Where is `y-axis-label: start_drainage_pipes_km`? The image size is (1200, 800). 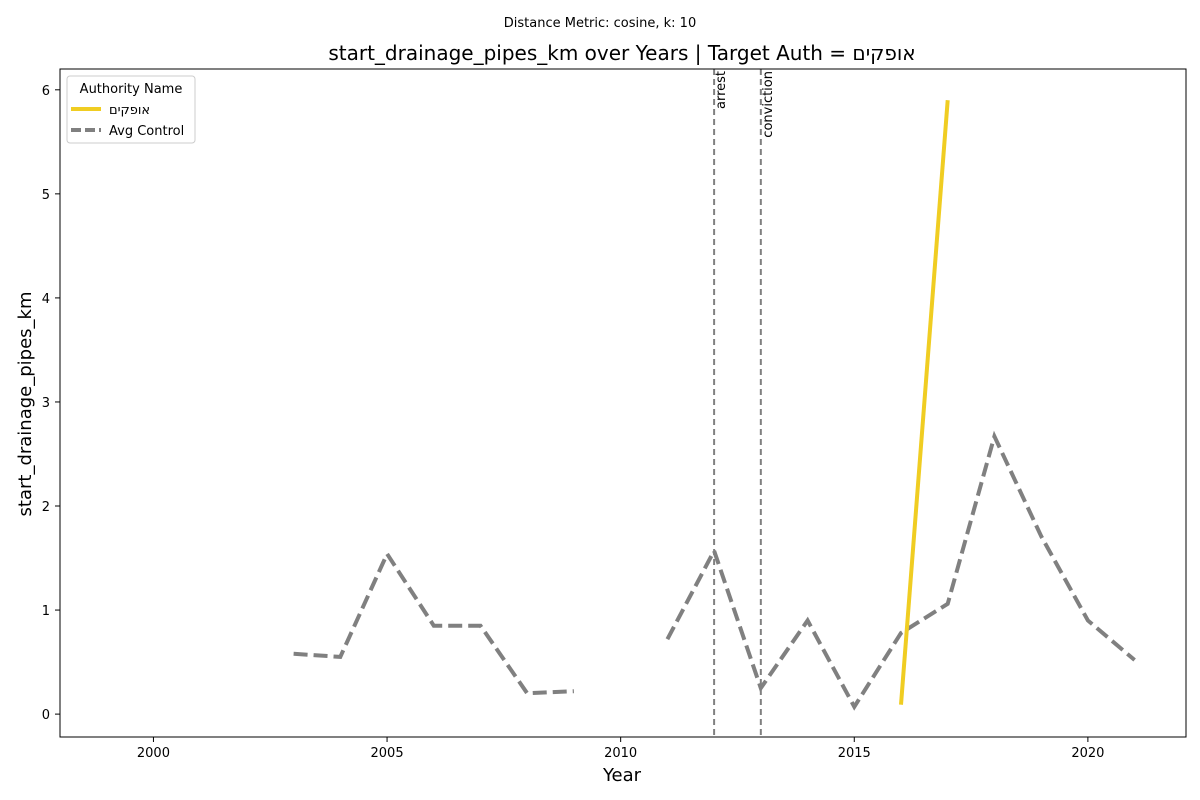
y-axis-label: start_drainage_pipes_km is located at coordinates (25, 404).